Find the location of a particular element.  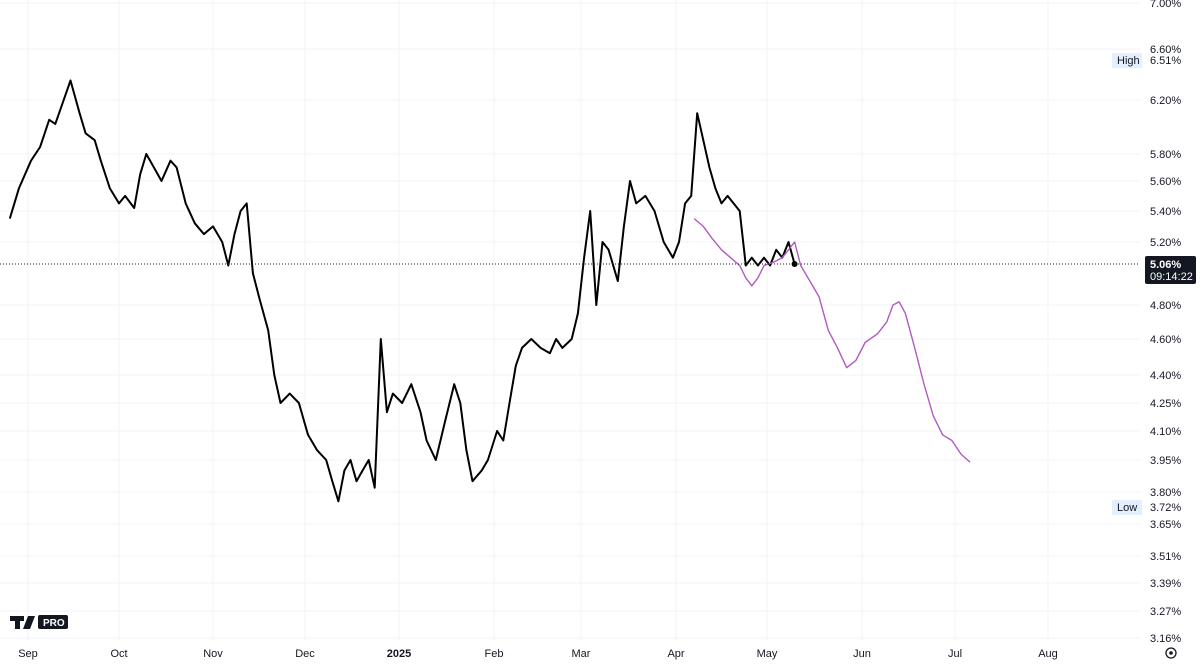

y-tick-label: 3.95% is located at coordinates (1165, 461).